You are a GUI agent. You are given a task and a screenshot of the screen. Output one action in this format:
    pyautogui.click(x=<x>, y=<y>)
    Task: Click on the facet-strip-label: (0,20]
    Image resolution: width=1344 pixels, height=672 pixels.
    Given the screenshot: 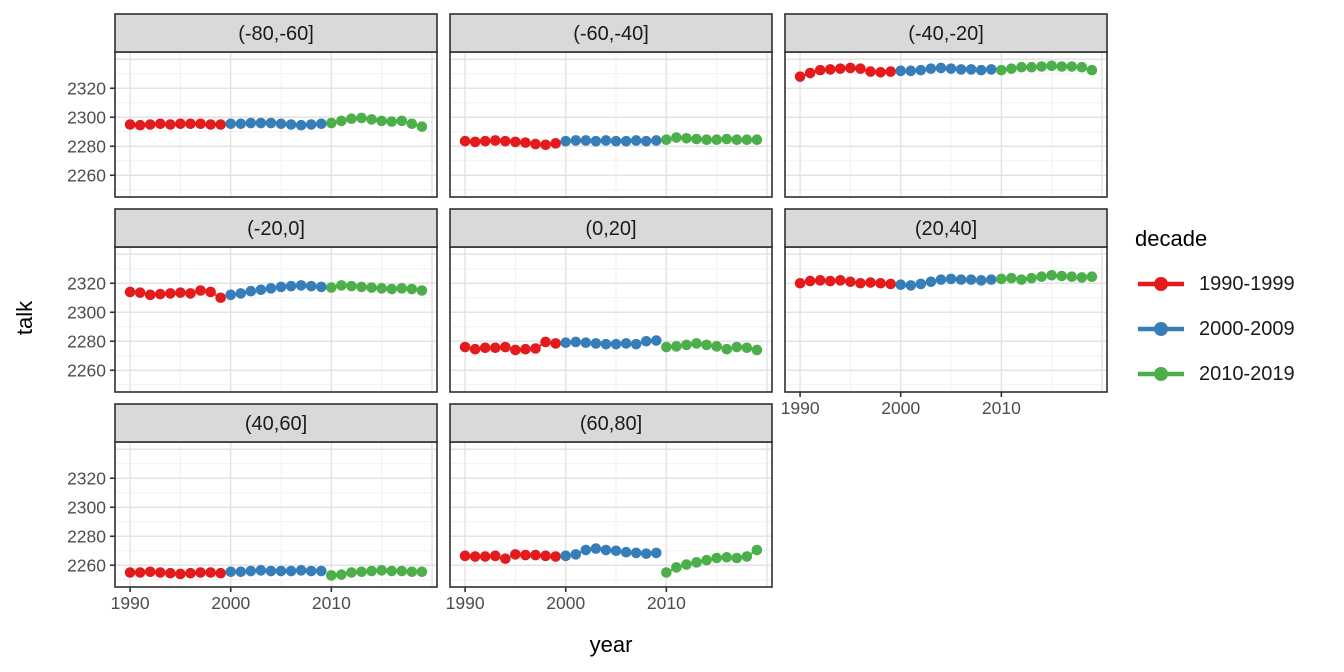 What is the action you would take?
    pyautogui.click(x=610, y=229)
    